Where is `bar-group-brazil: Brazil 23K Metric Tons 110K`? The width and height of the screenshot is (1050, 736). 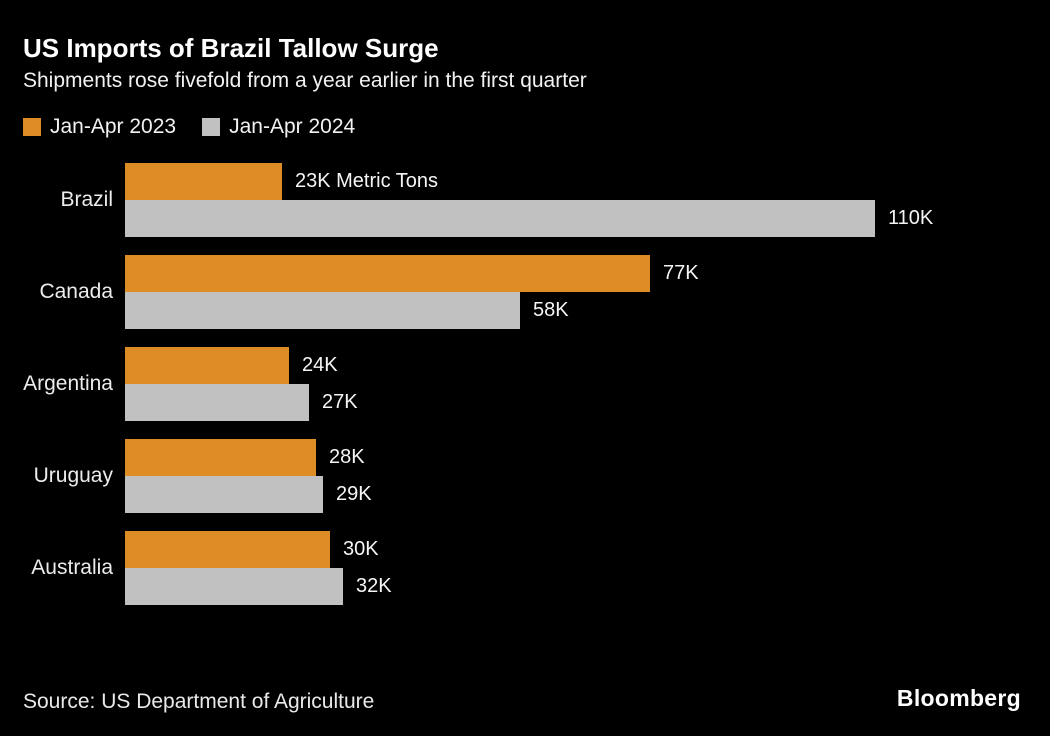
bar-group-brazil: Brazil 23K Metric Tons 110K is located at coordinates (525, 200).